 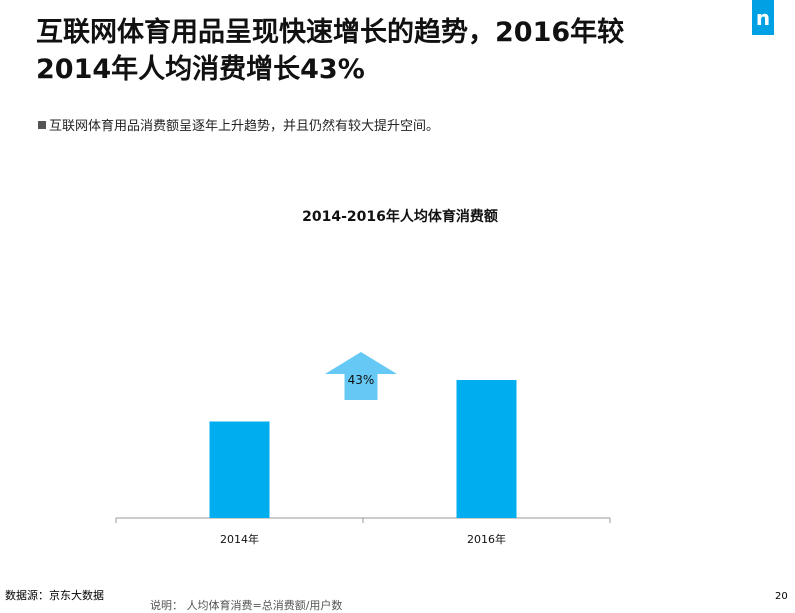 I want to click on bullet-square-icon, so click(x=42, y=124).